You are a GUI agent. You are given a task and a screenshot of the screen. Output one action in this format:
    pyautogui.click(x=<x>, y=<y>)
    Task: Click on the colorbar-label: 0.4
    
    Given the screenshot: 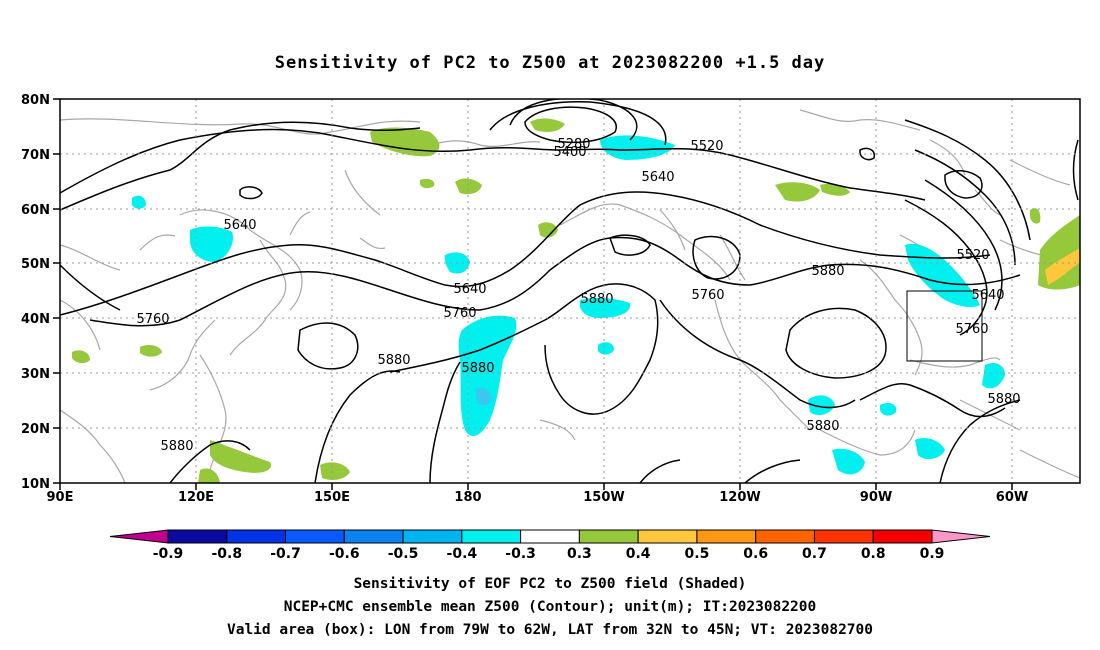 What is the action you would take?
    pyautogui.click(x=638, y=554)
    